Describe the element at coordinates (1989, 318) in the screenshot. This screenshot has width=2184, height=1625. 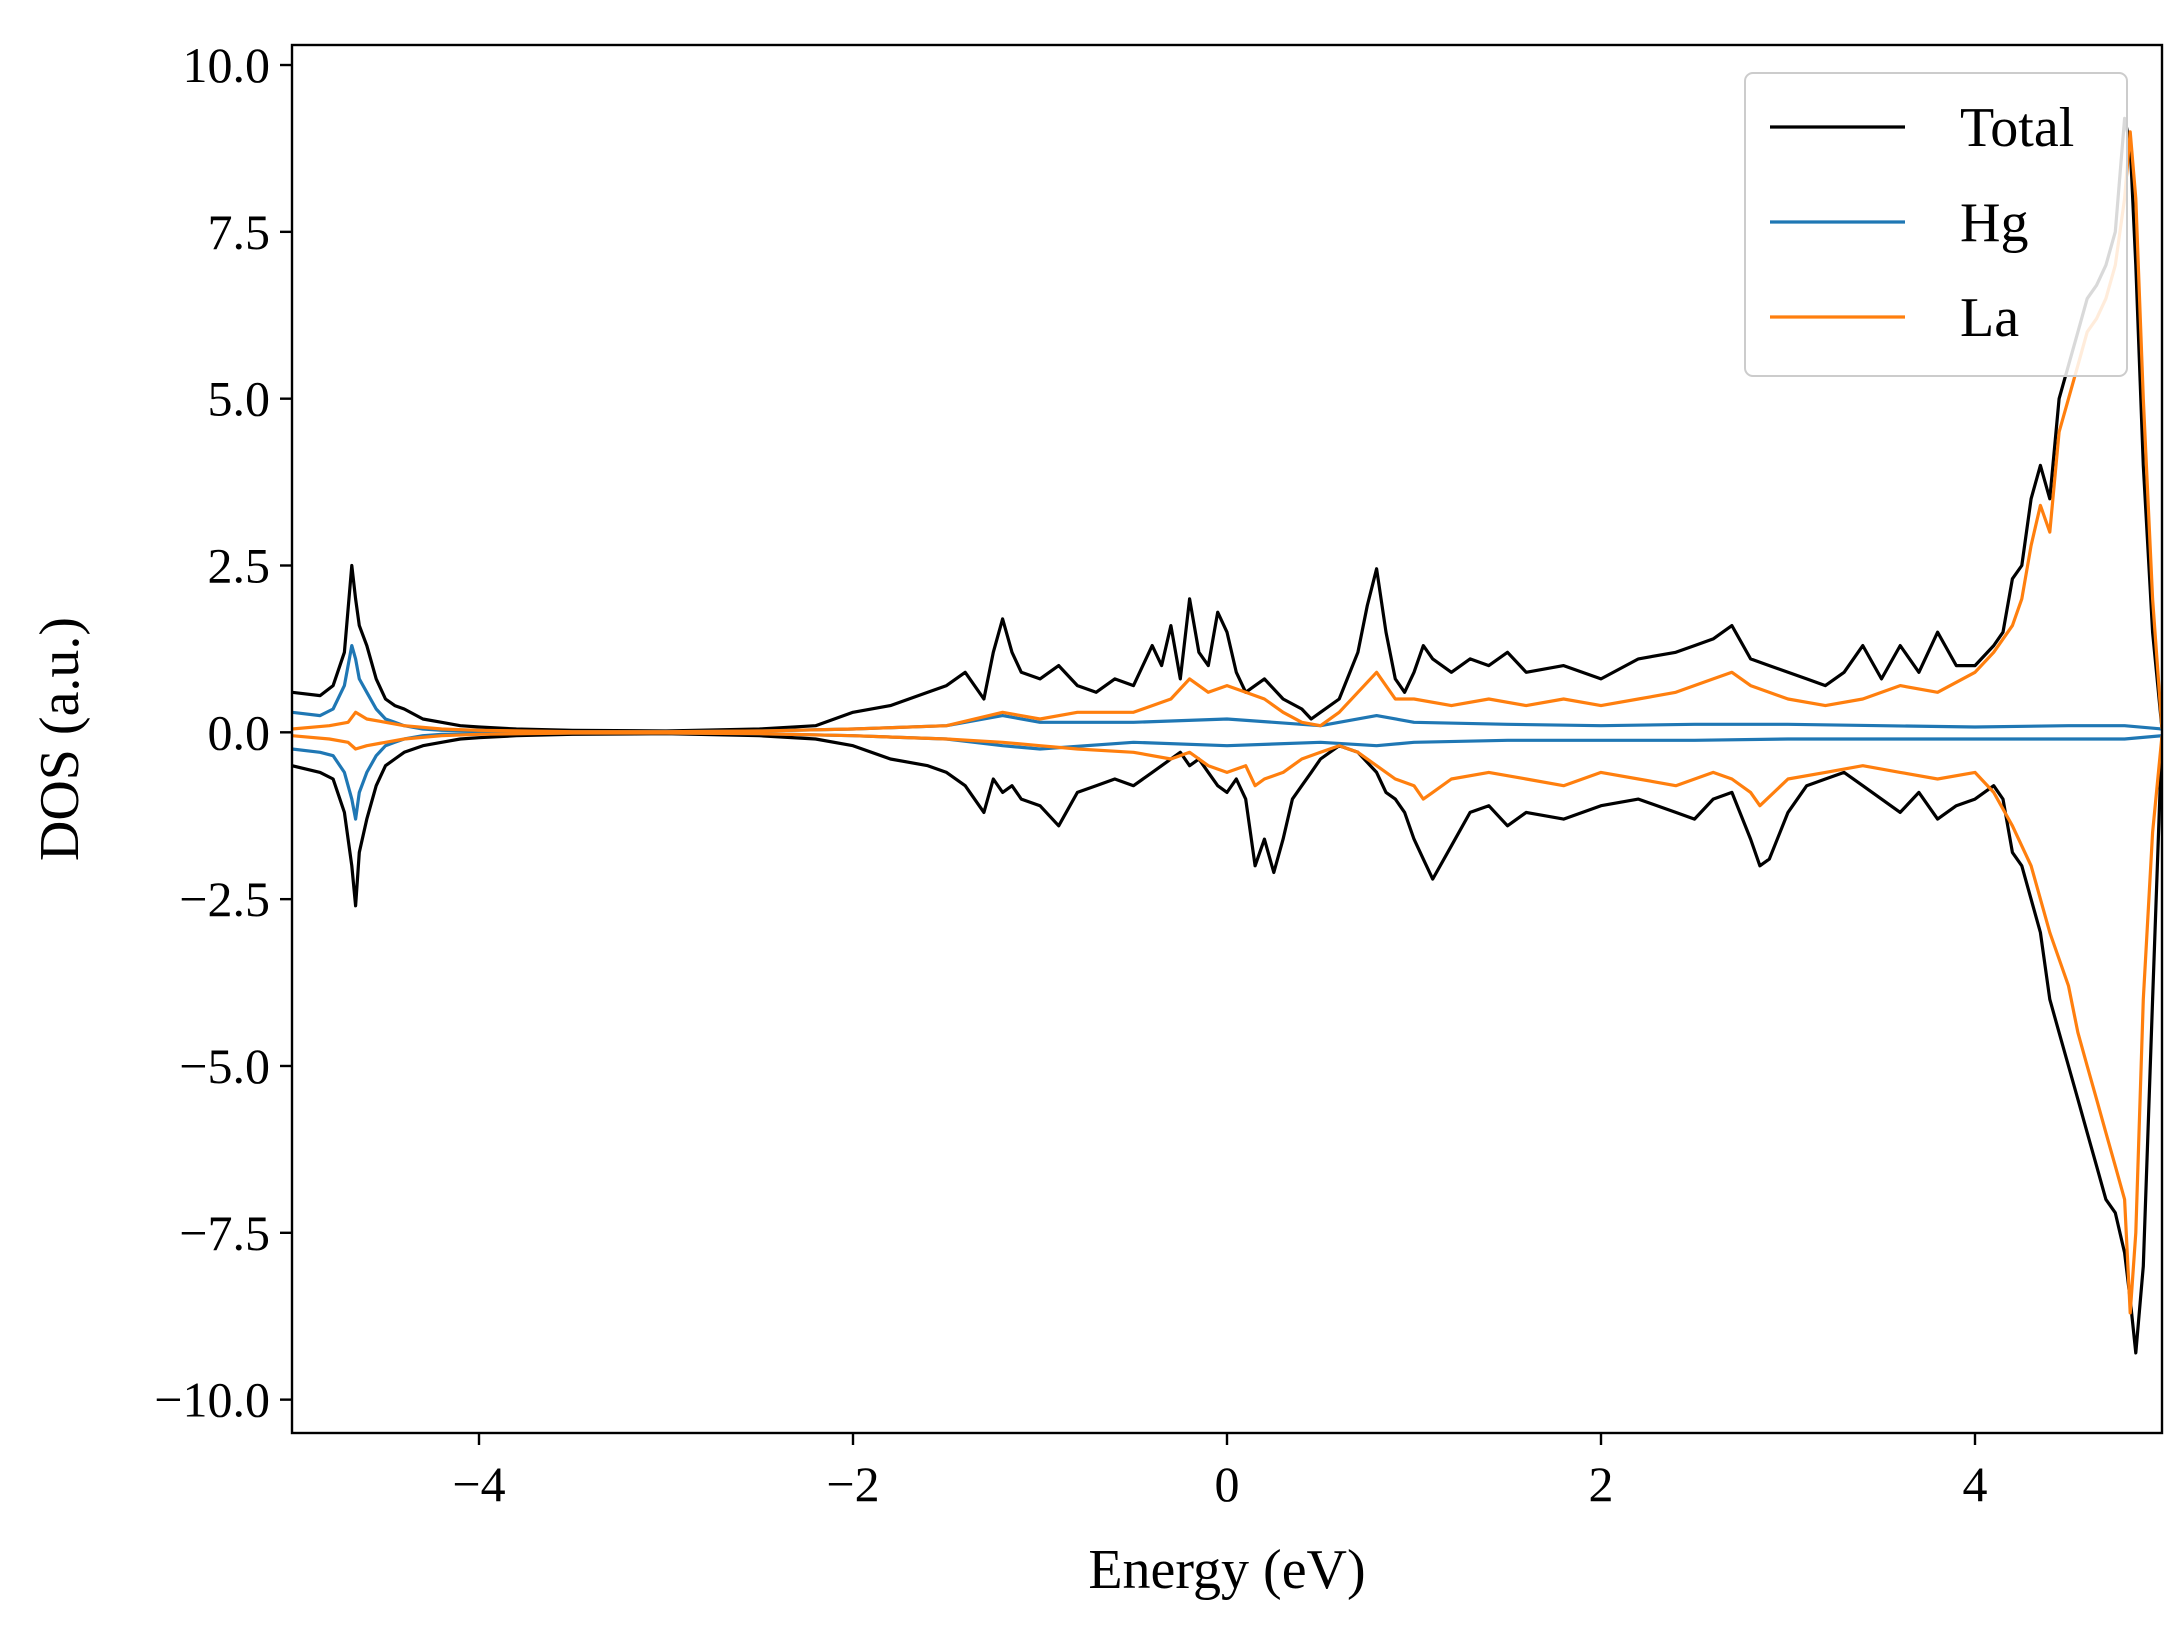
I see `legend-label-la: La` at that location.